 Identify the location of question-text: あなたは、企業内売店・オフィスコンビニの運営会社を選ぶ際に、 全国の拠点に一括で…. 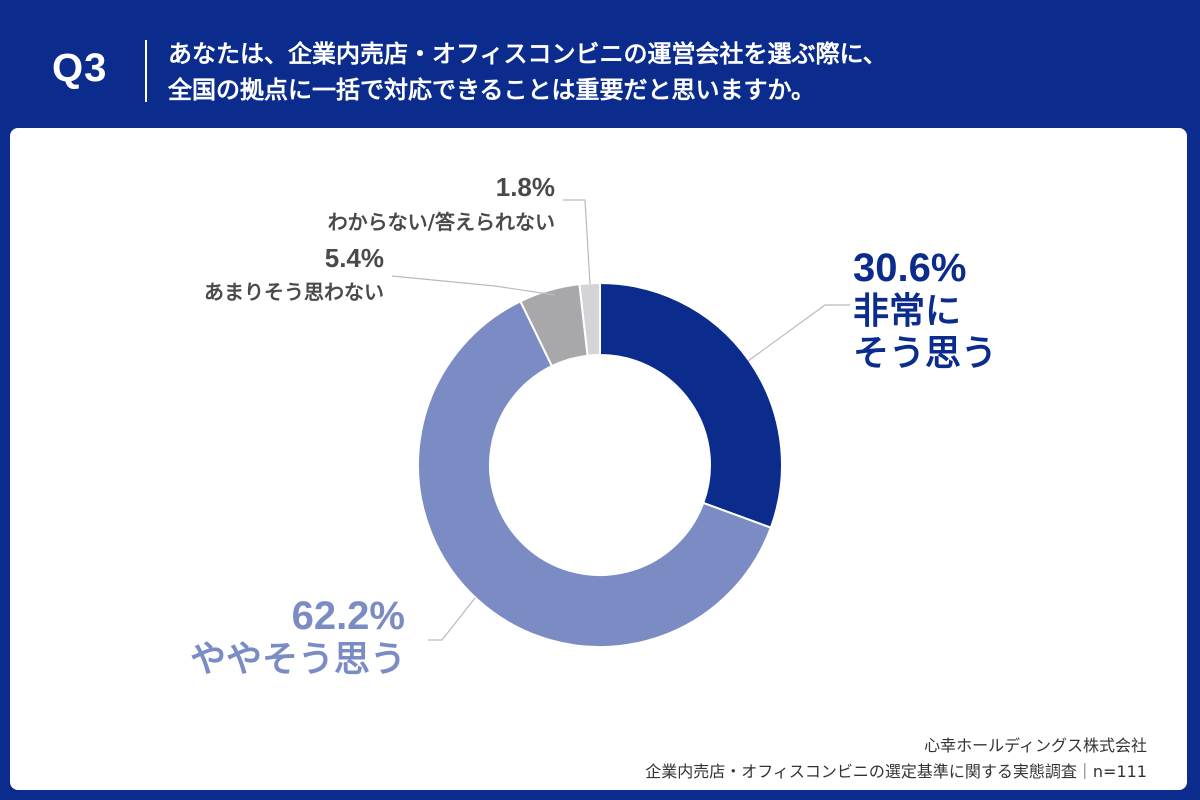
(668, 72).